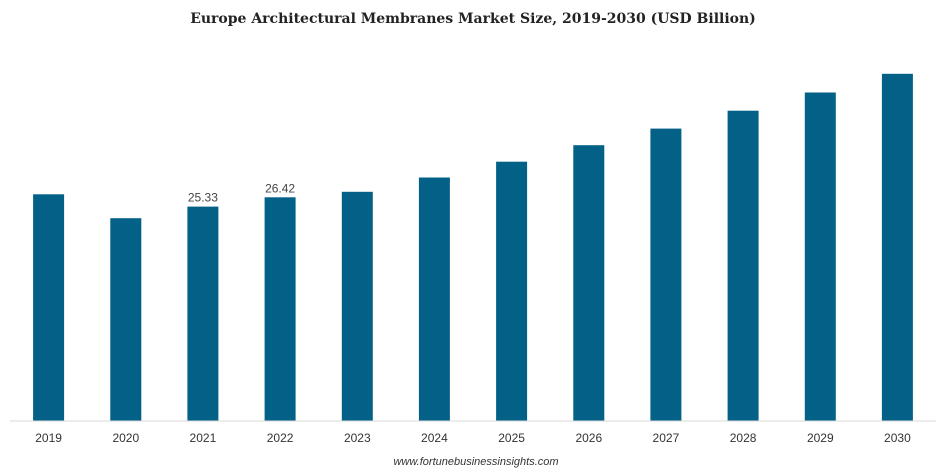 Image resolution: width=946 pixels, height=473 pixels. What do you see at coordinates (820, 438) in the screenshot?
I see `x-tick-label: 2029` at bounding box center [820, 438].